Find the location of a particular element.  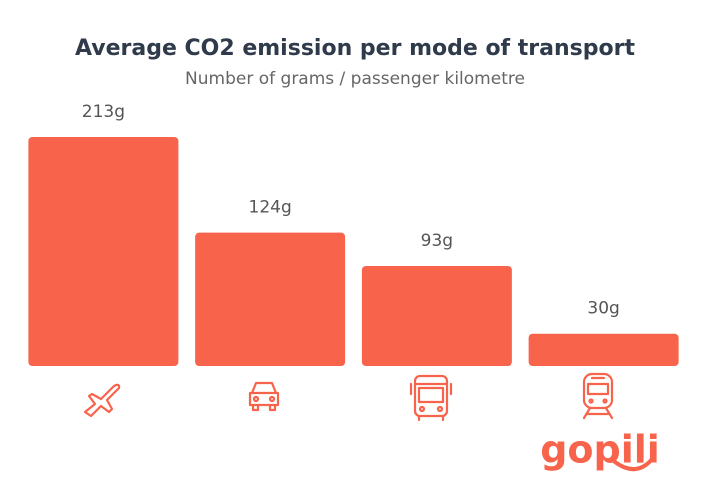

chart-subtitle: Number of grams / passenger kilometre is located at coordinates (355, 79).